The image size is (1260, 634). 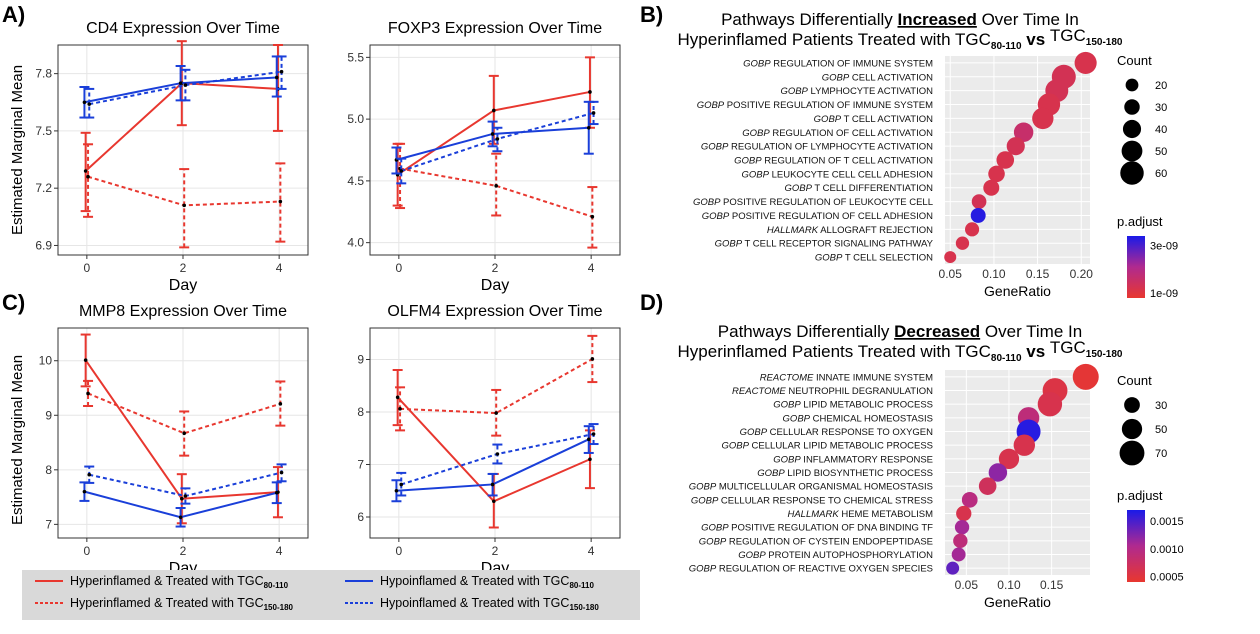 I want to click on size-legend-title: Count, so click(x=1134, y=60).